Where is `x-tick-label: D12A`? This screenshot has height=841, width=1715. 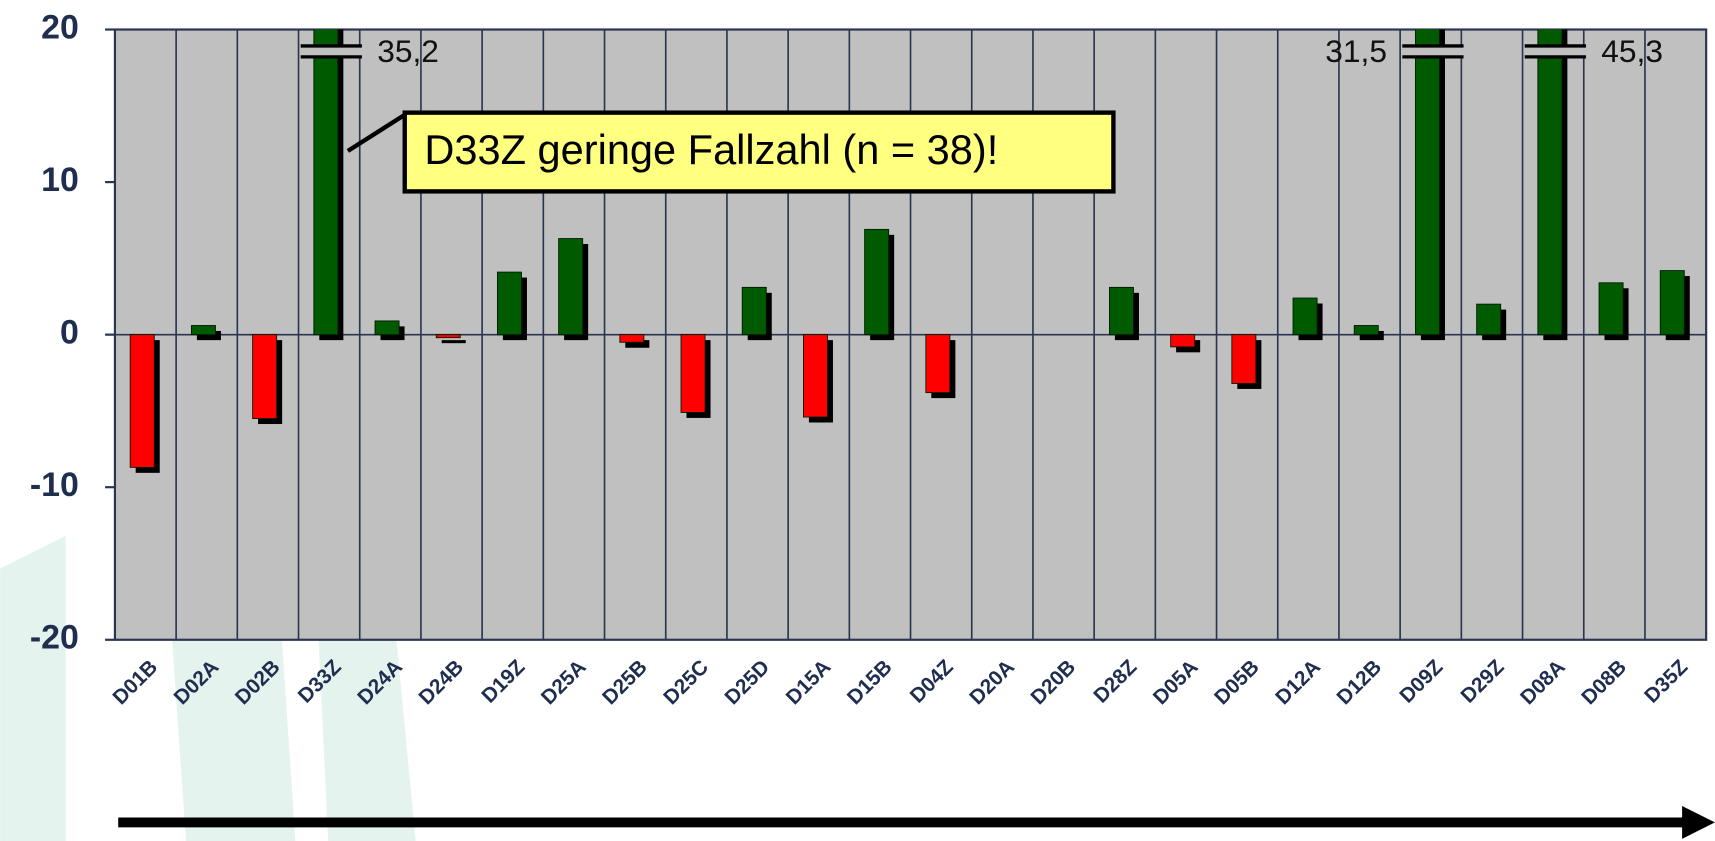 x-tick-label: D12A is located at coordinates (1298, 682).